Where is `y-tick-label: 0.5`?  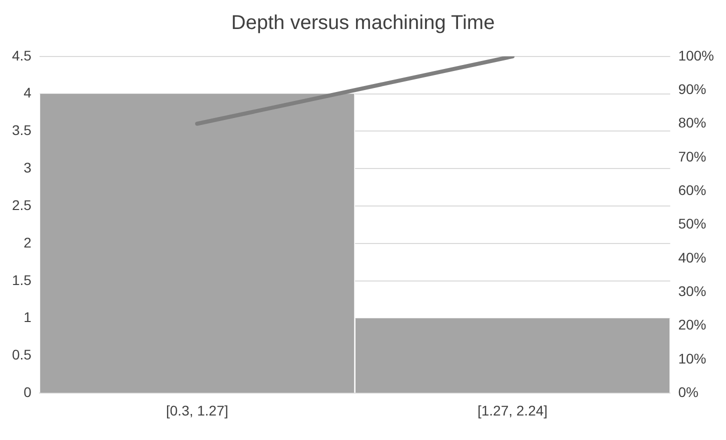
y-tick-label: 0.5 is located at coordinates (22, 354).